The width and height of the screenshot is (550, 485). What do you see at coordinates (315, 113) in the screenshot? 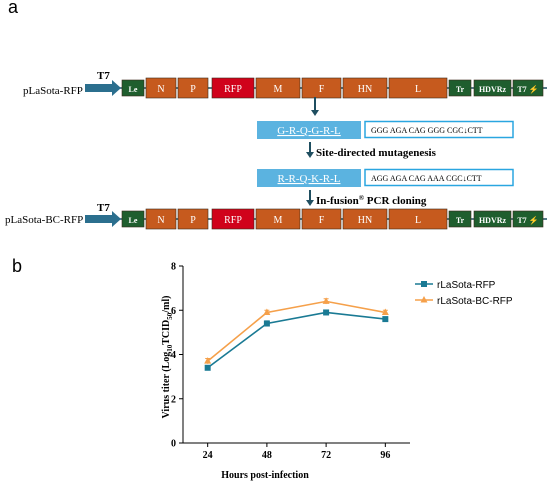
I see `down-arrow-1-head` at bounding box center [315, 113].